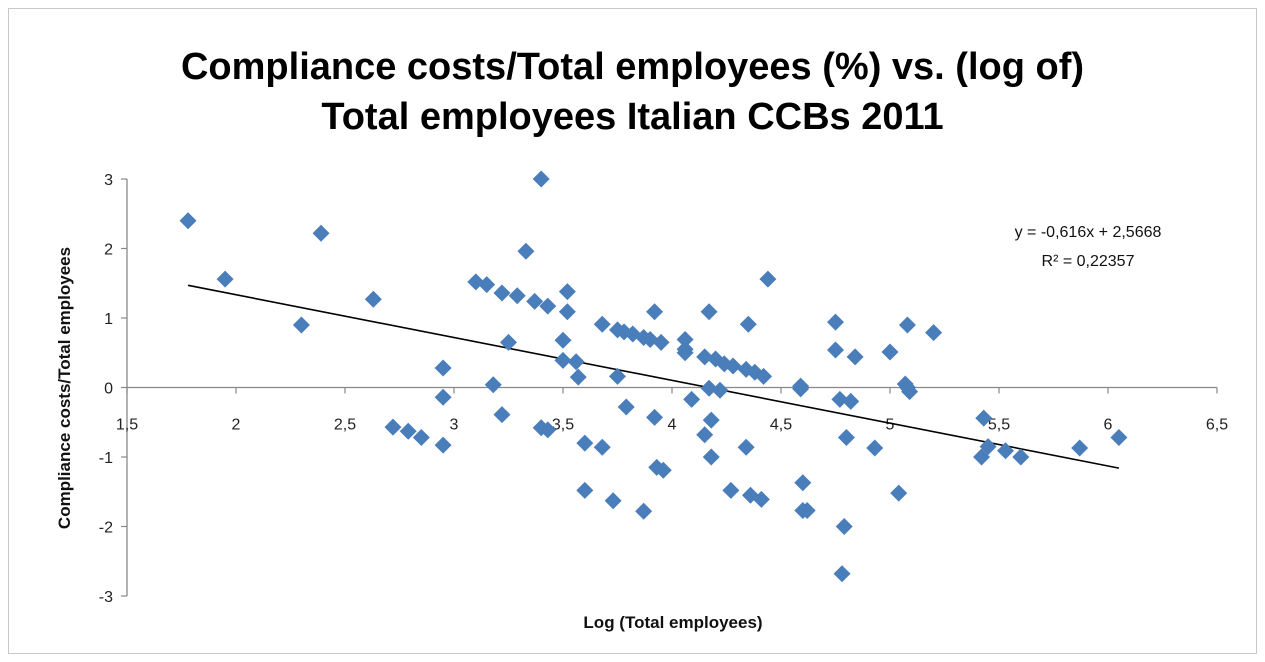 This screenshot has width=1265, height=662. Describe the element at coordinates (106, 597) in the screenshot. I see `y-tick-label: -3` at that location.